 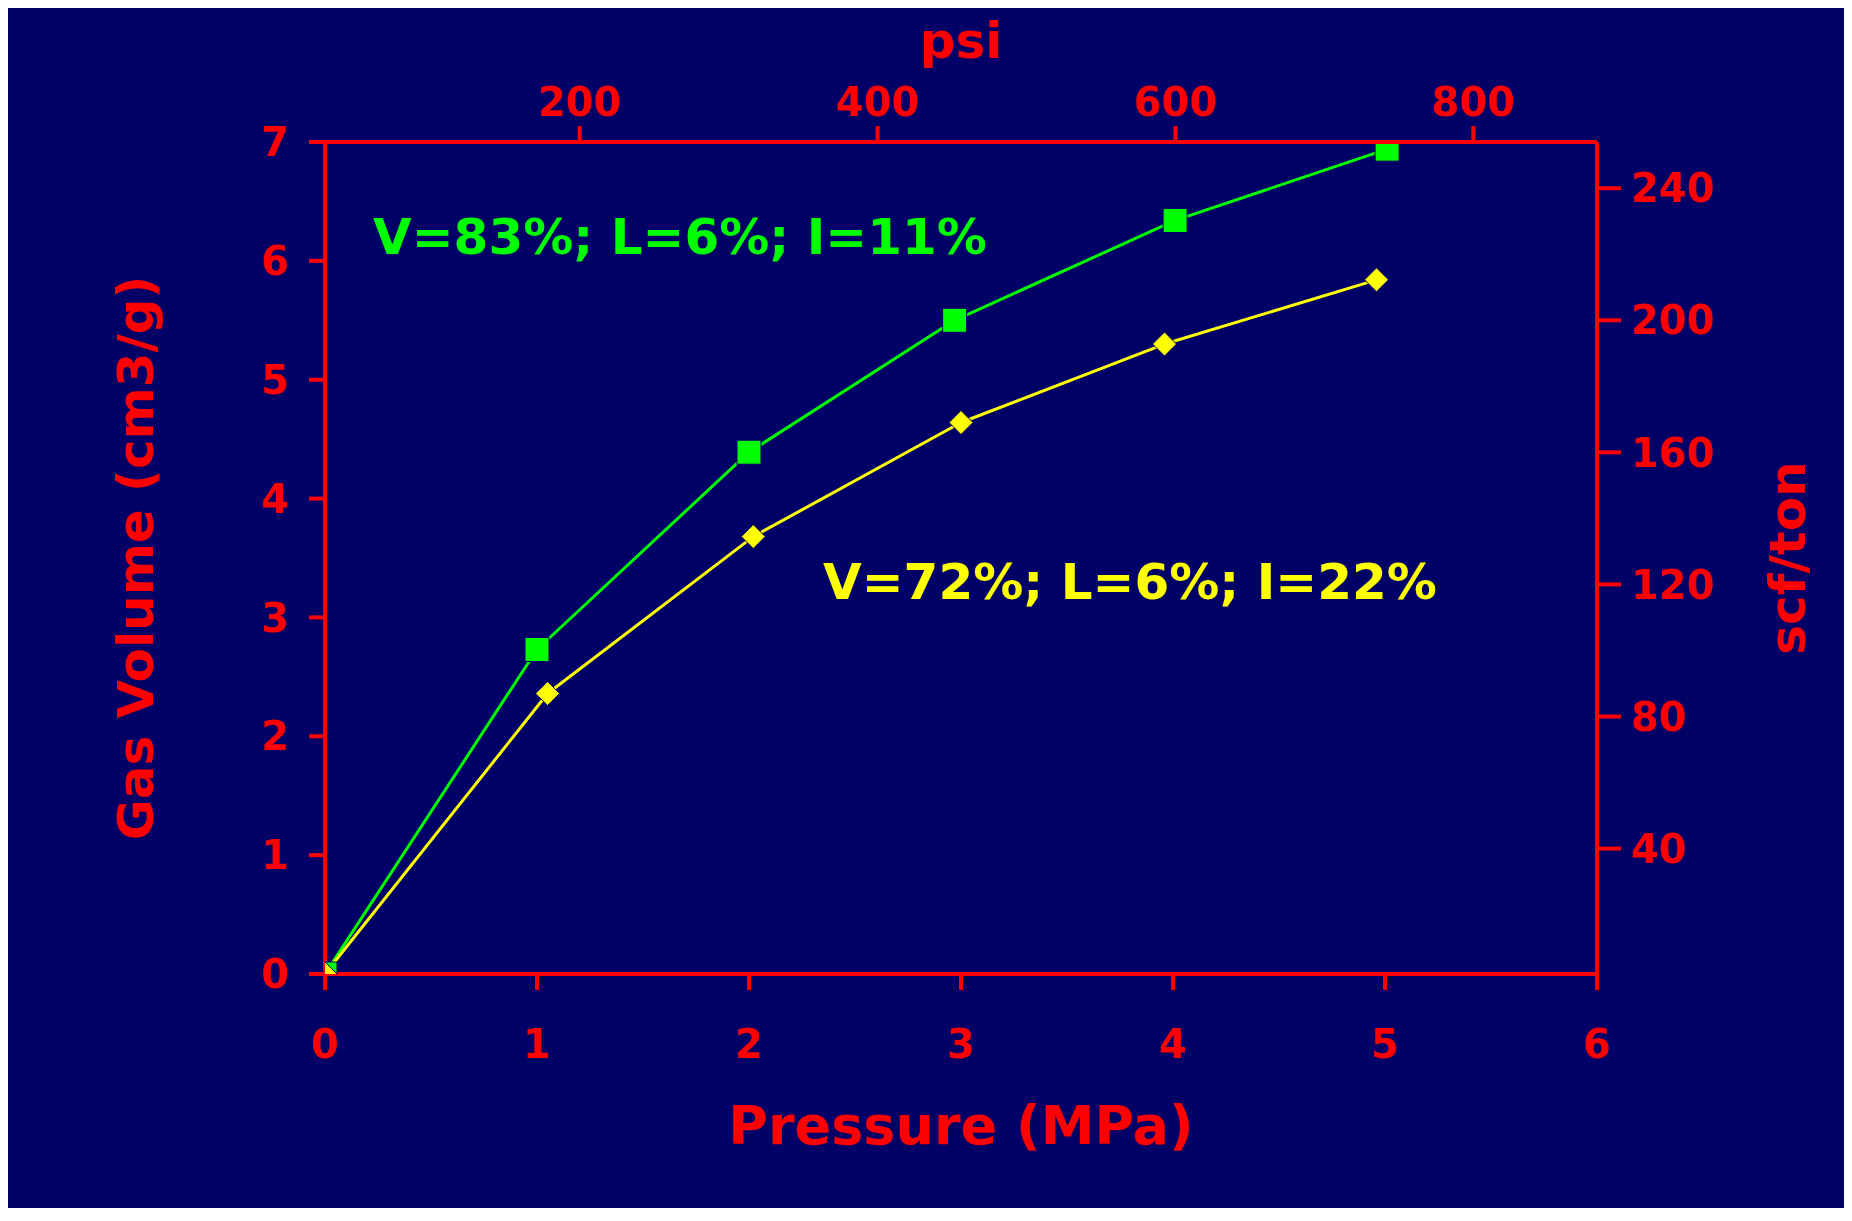 What do you see at coordinates (680, 237) in the screenshot?
I see `annotation: V=83%; L=6%; I=11%` at bounding box center [680, 237].